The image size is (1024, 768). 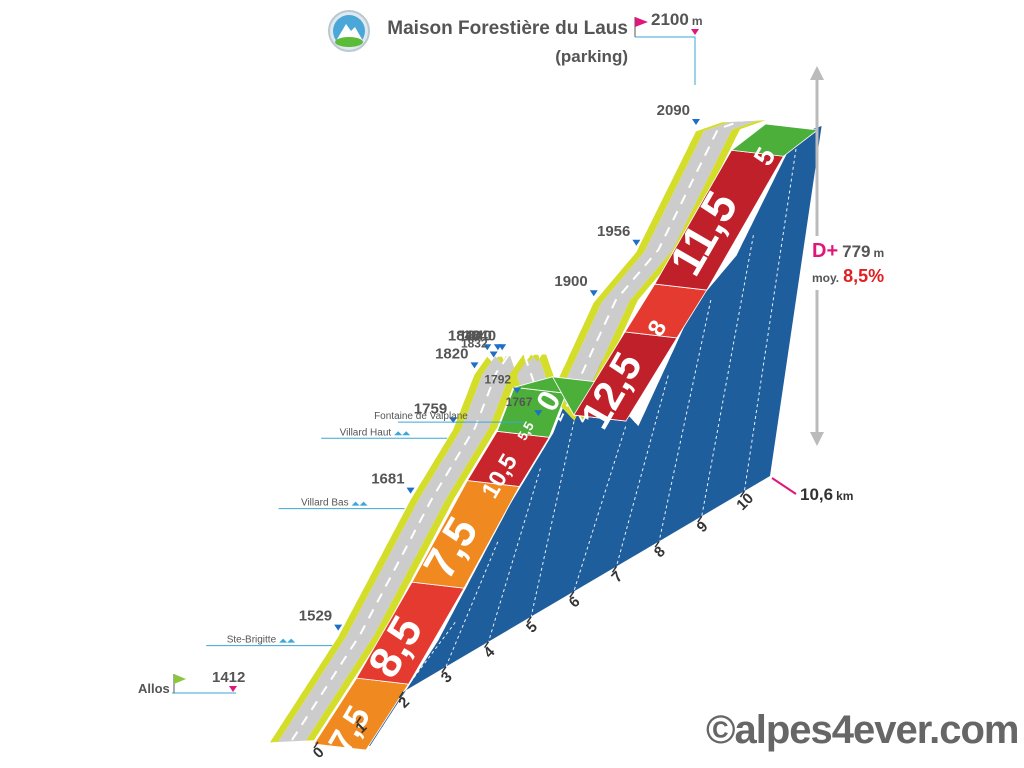 I want to click on place-label: Villard Bas, so click(x=325, y=503).